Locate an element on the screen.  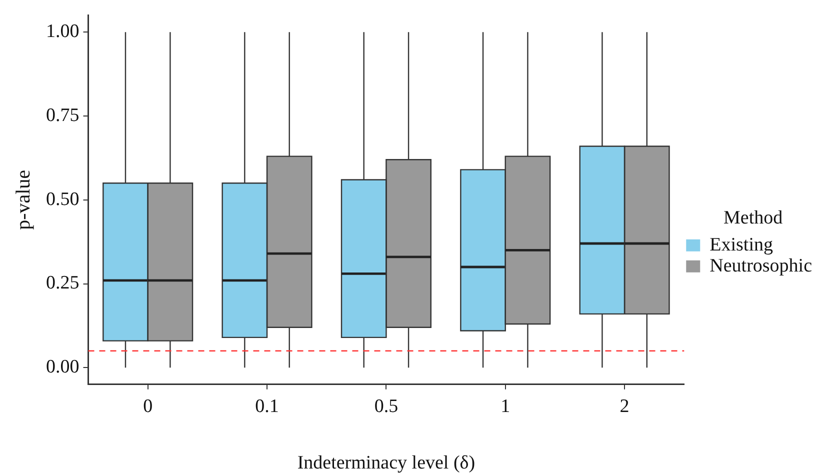
y-tick-label: 1.00 is located at coordinates (63, 31).